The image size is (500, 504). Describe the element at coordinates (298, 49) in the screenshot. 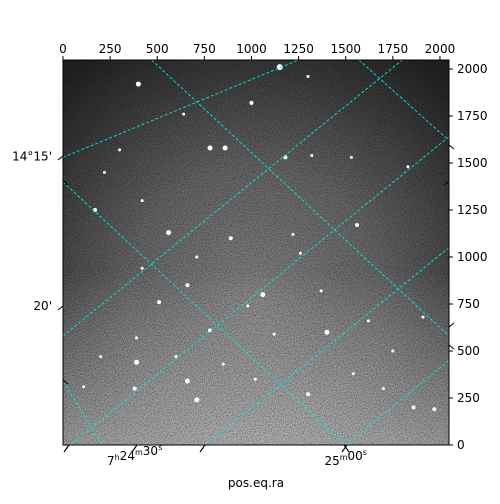

I see `top-tick-label: 1250` at that location.